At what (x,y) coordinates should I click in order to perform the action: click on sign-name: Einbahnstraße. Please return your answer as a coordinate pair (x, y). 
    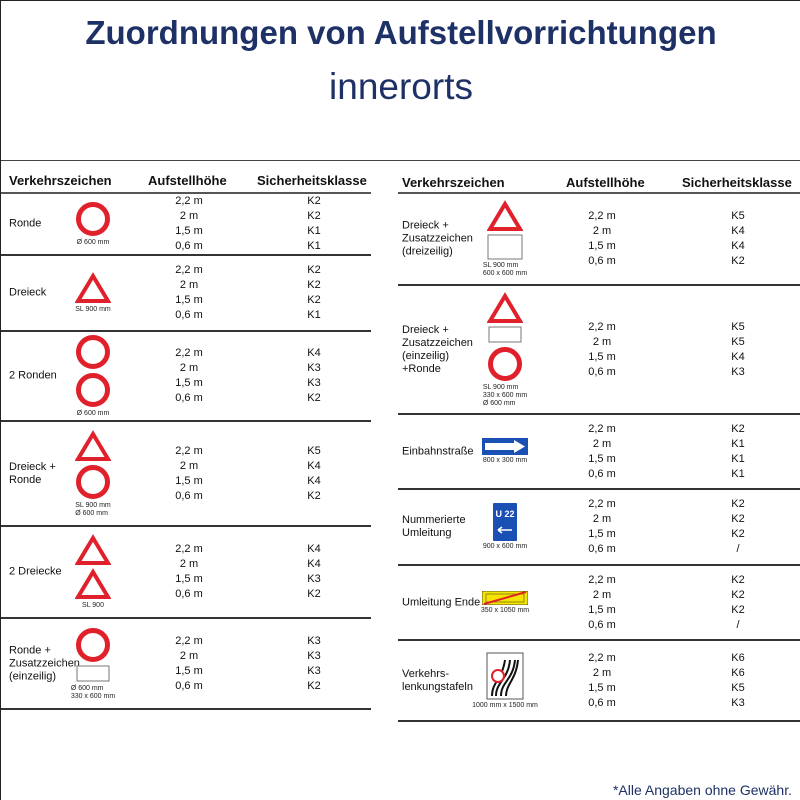
    Looking at the image, I should click on (438, 451).